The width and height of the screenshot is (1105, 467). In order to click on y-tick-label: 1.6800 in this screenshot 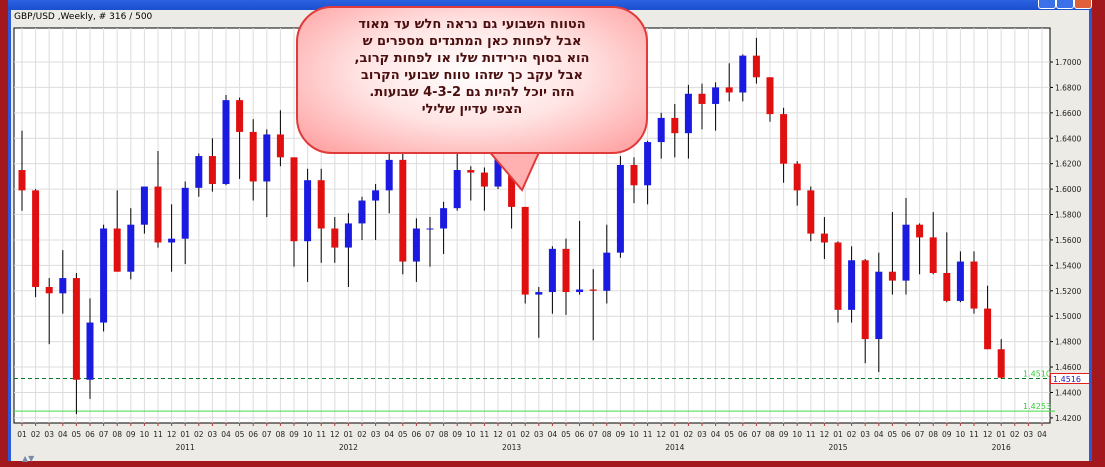, I will do `click(1068, 87)`.